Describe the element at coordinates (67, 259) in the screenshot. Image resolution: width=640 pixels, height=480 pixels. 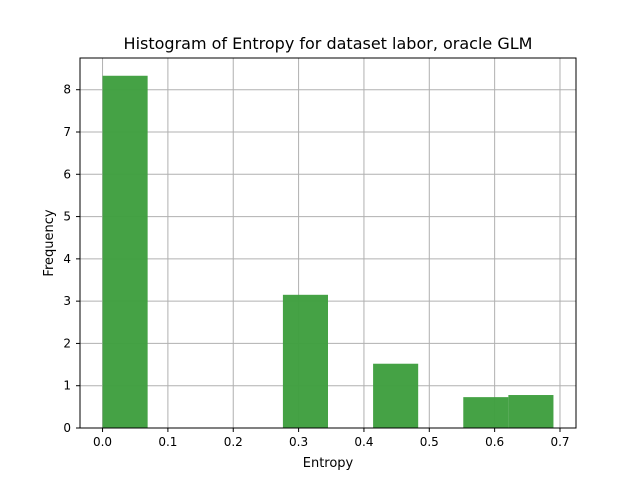
I see `y-tick-label: 4` at that location.